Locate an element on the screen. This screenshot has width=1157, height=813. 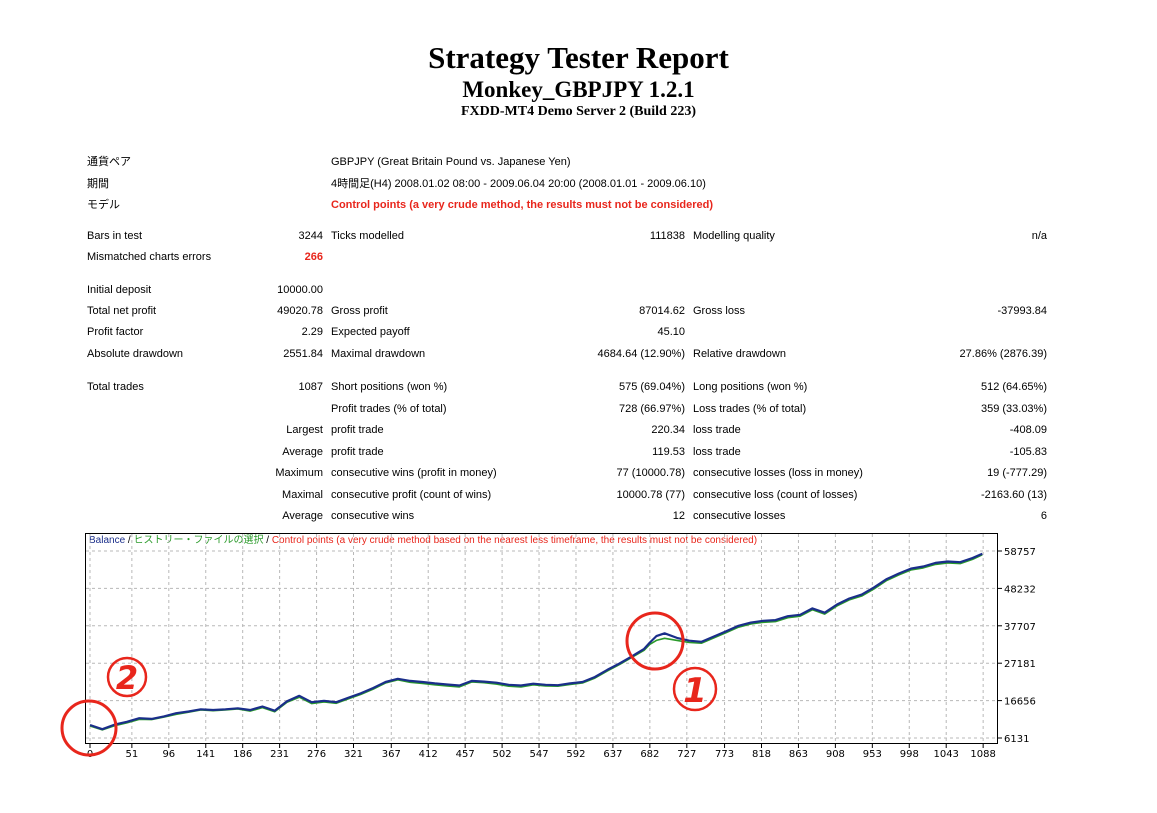
x-tick-label: 412 is located at coordinates (428, 754).